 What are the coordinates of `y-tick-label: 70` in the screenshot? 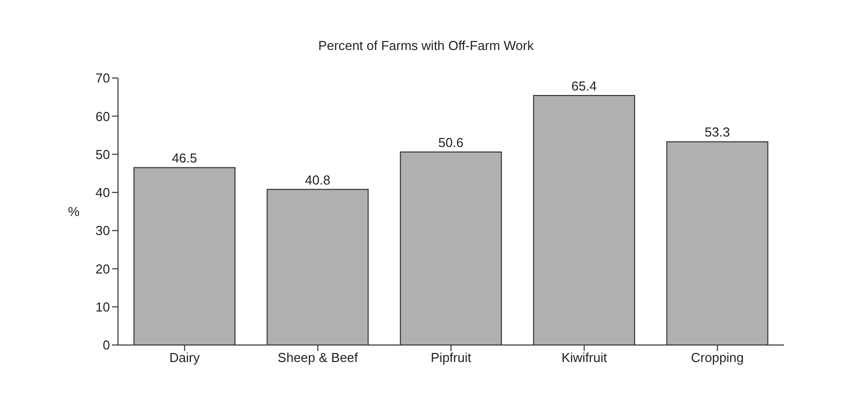 It's located at (103, 78).